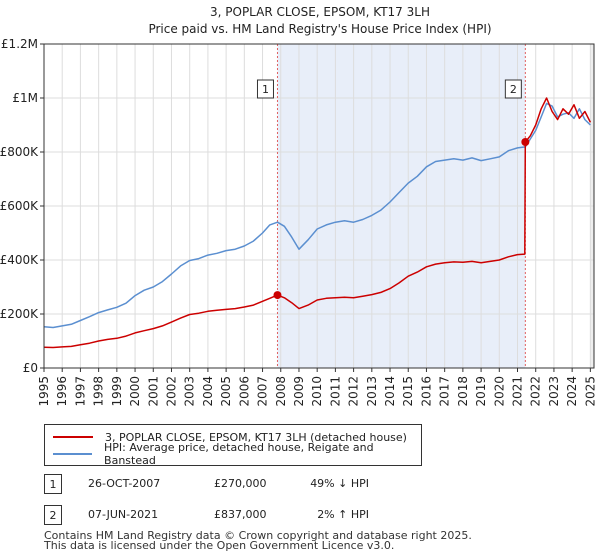 The height and width of the screenshot is (560, 600). I want to click on x-tick-label: 2024, so click(572, 391).